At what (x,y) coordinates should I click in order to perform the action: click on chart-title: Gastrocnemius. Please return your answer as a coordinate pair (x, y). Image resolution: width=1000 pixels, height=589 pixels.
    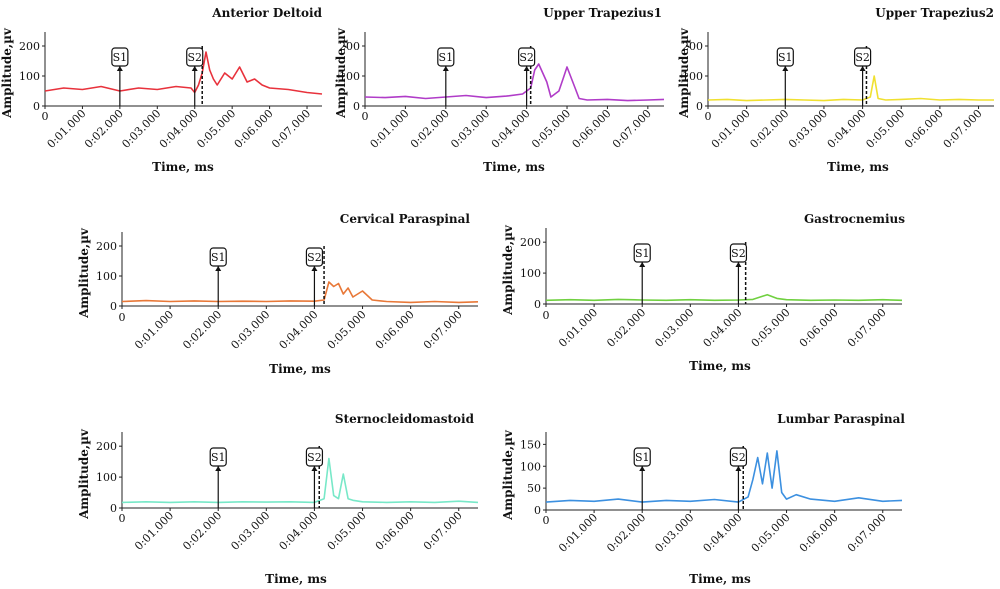
    Looking at the image, I should click on (854, 219).